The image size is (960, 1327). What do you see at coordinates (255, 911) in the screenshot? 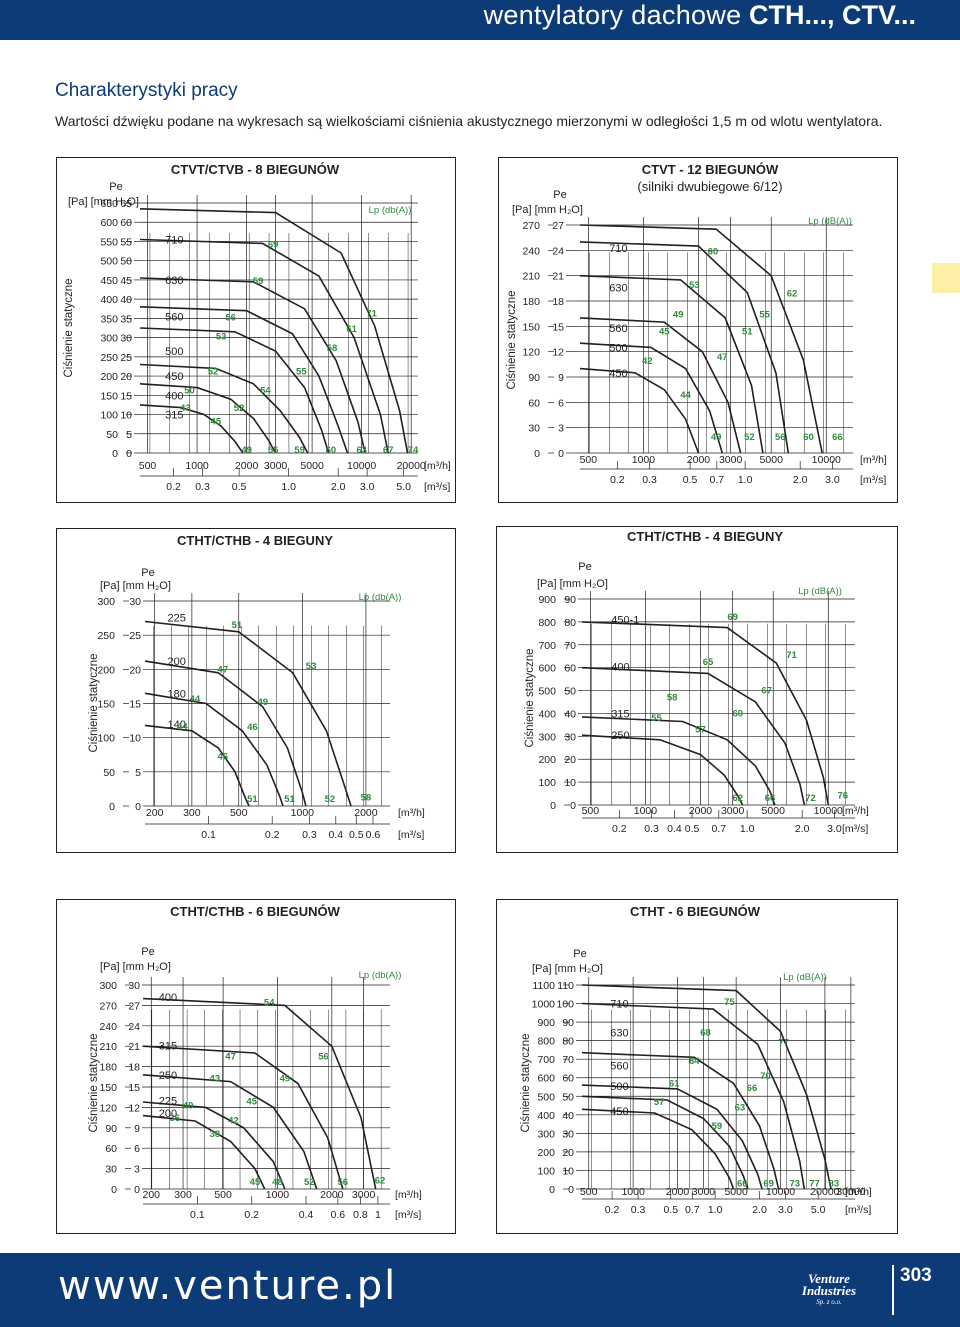
I see `chart-title-ctht-6a: CTHT/CTHB - 6 BIEGUNÓW` at bounding box center [255, 911].